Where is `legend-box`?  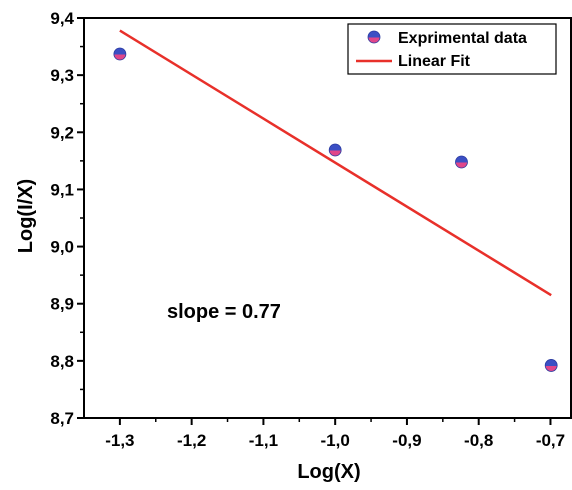 legend-box is located at coordinates (452, 49).